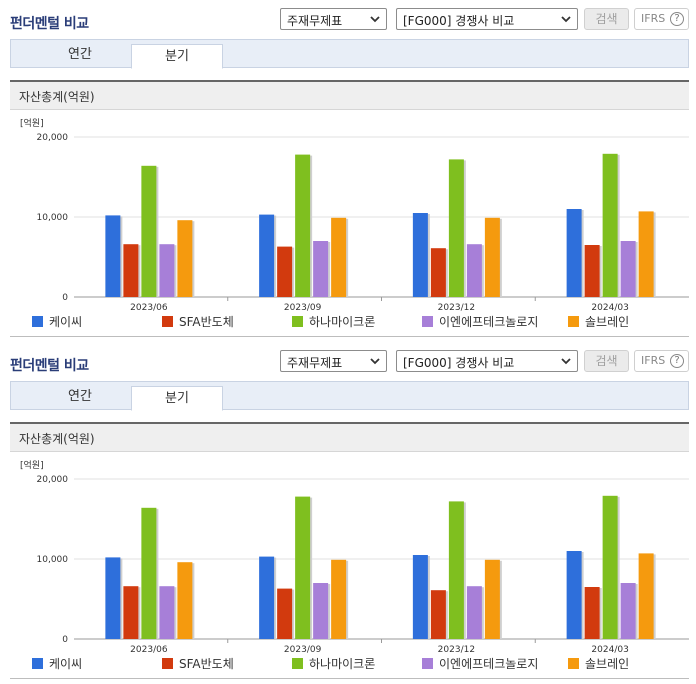  I want to click on legend-label: 이엔에프테크놀로지, so click(489, 664).